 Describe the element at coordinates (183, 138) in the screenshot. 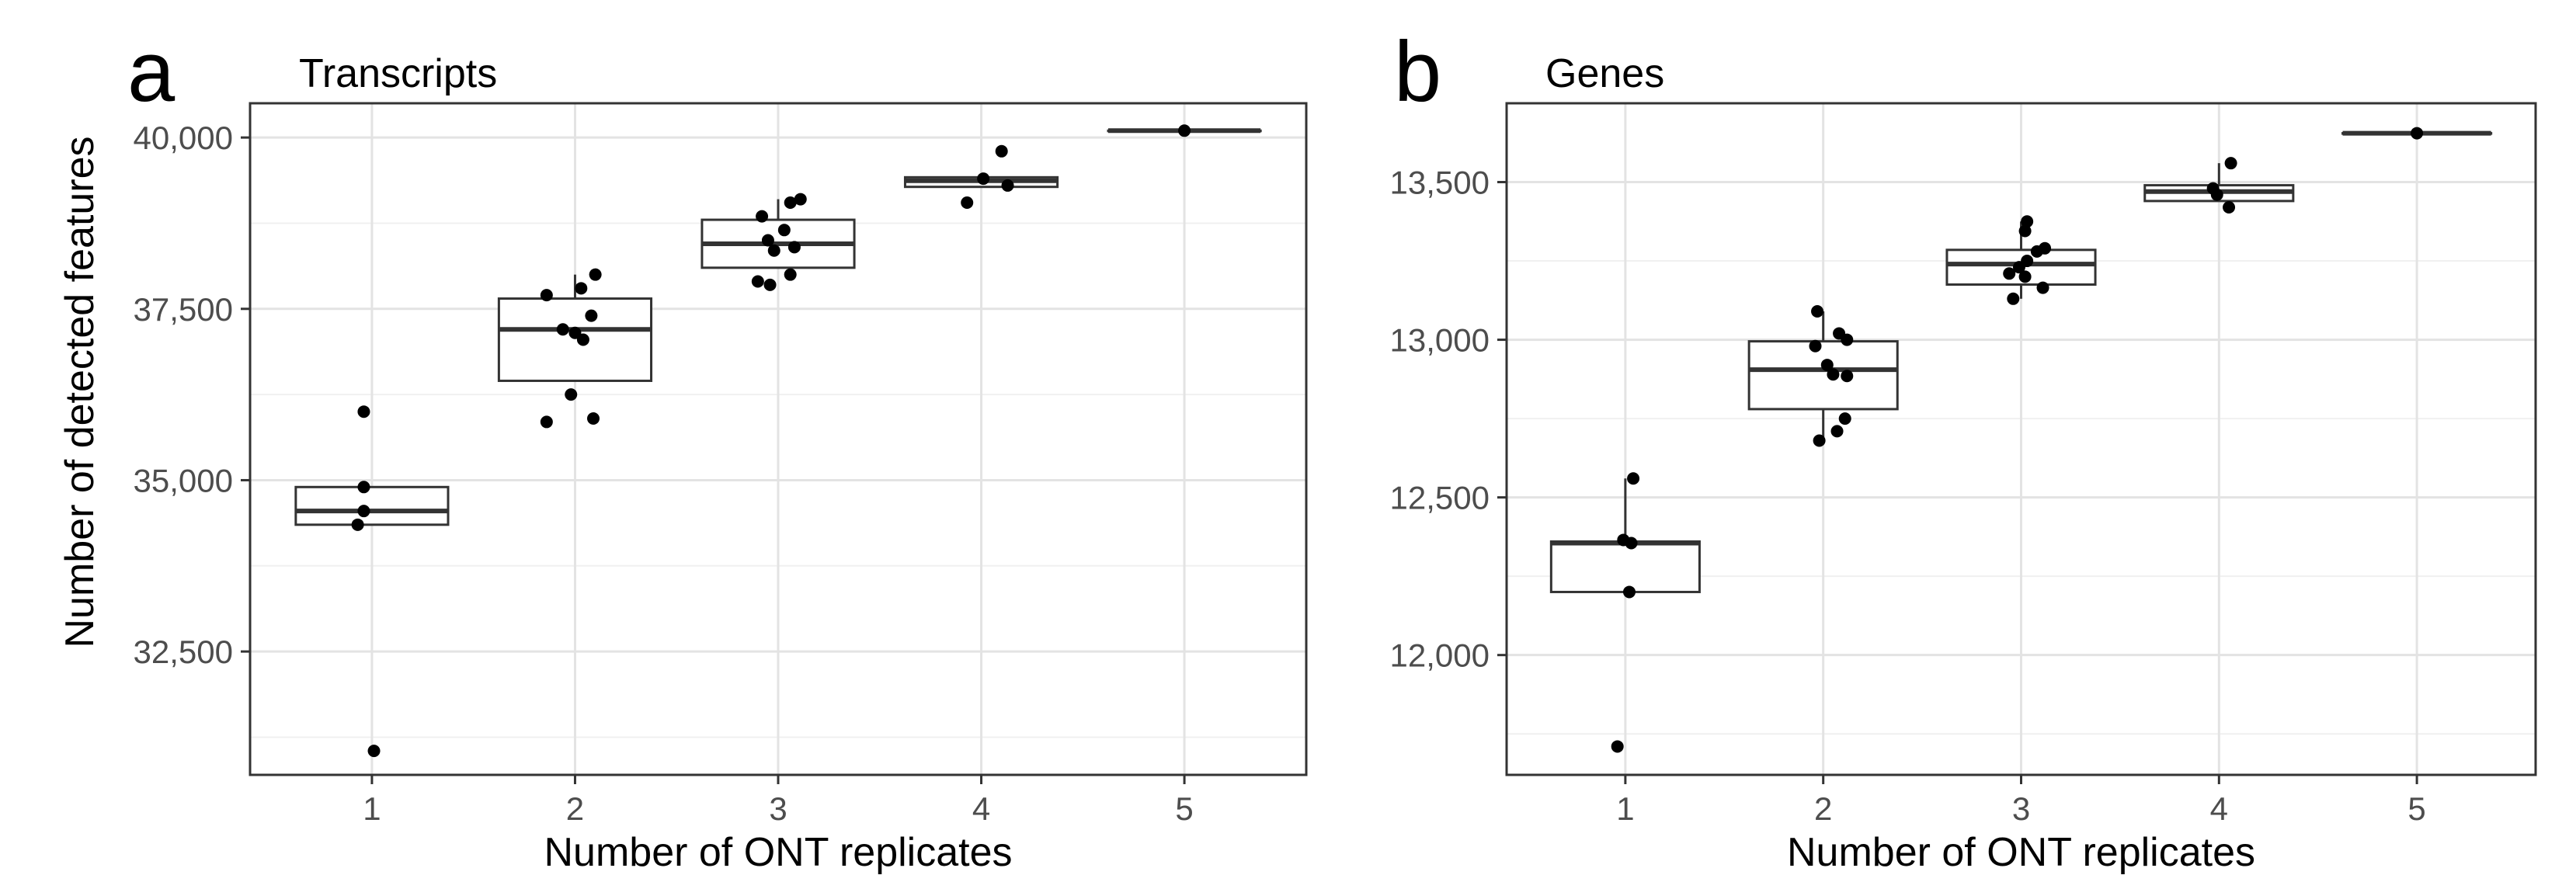

I see `y-tick-label: 40,000` at that location.